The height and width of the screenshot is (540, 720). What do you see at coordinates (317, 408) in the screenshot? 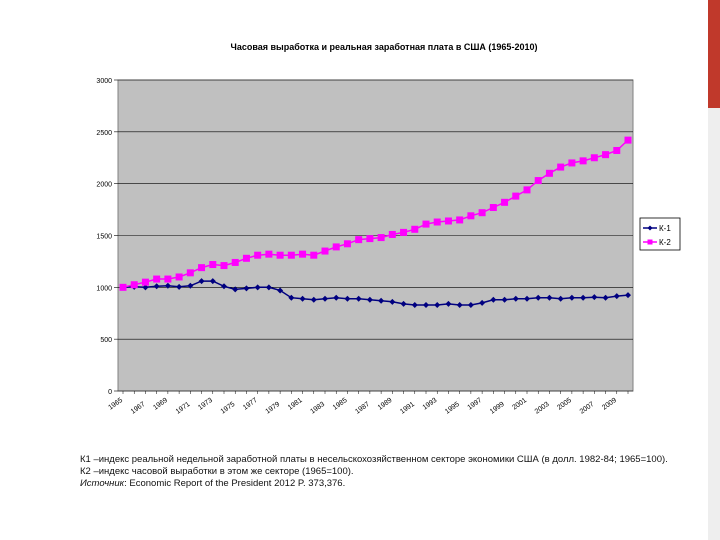
I see `x-tick-label: 1983` at bounding box center [317, 408].